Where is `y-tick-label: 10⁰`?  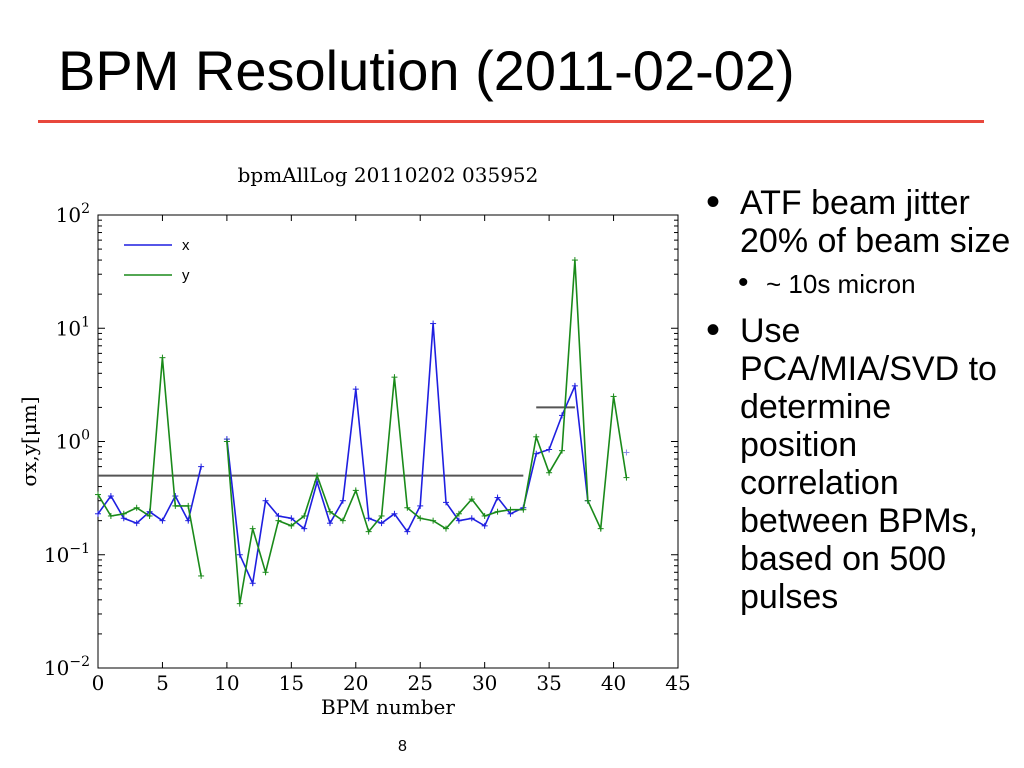
y-tick-label: 10⁰ is located at coordinates (73, 441).